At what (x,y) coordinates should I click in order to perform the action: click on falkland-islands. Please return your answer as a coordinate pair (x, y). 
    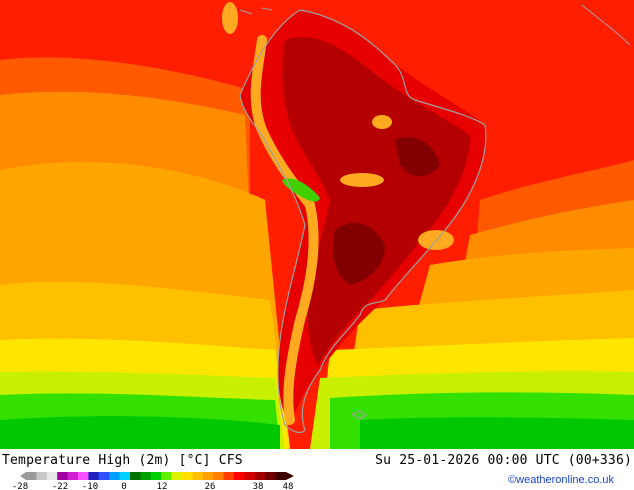
    Looking at the image, I should click on (359, 415).